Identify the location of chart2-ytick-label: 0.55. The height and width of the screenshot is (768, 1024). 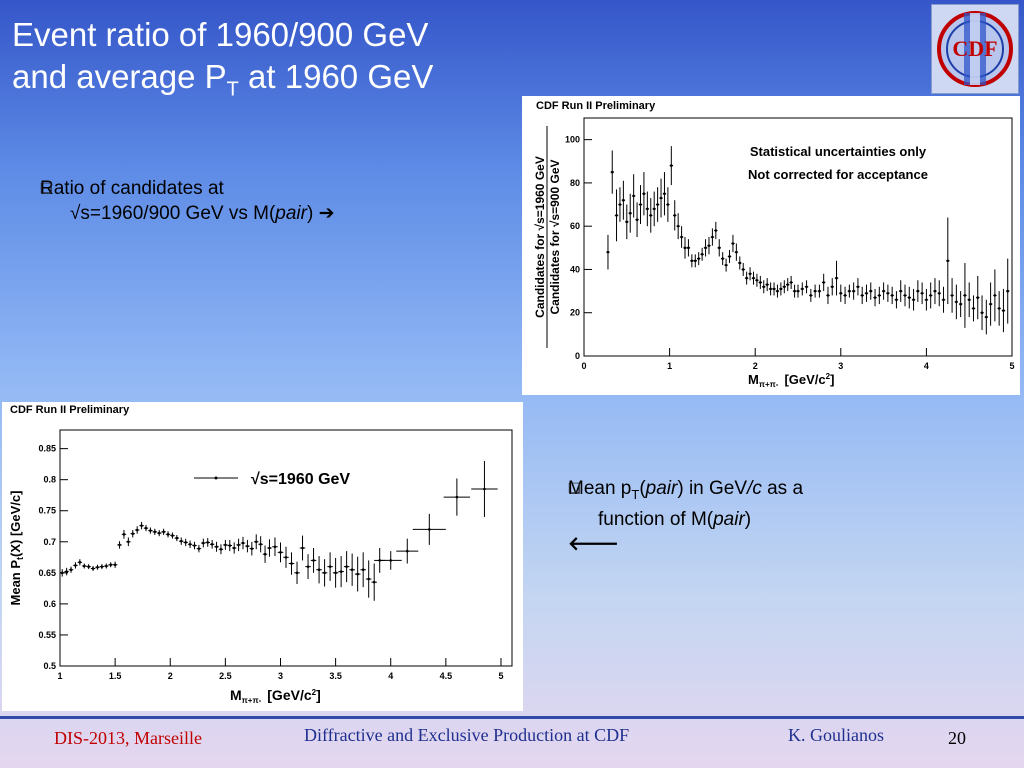
(47, 635).